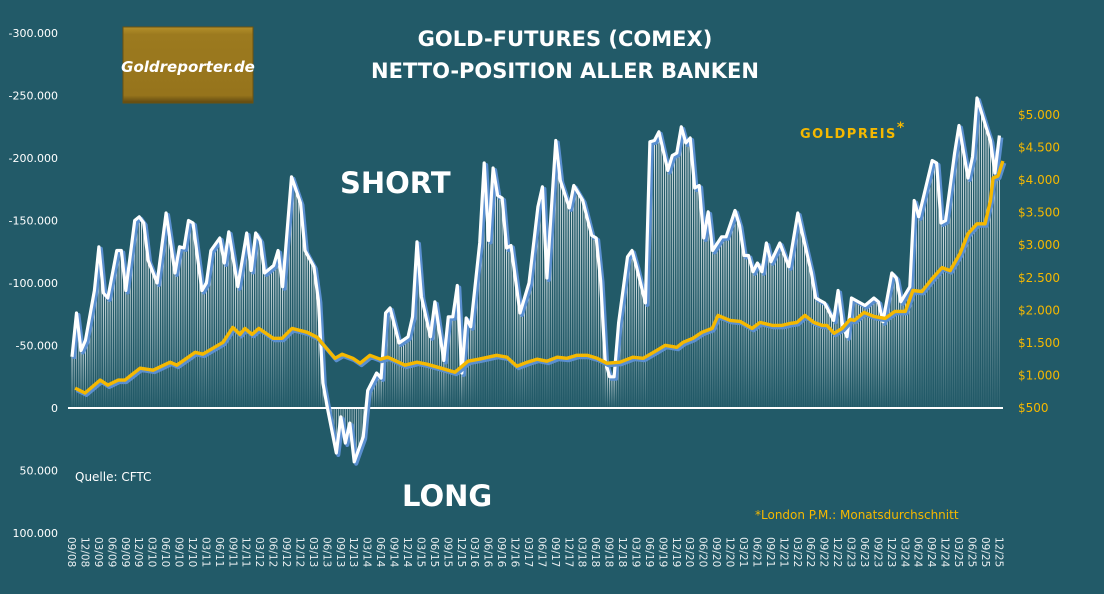 The height and width of the screenshot is (594, 1104). Describe the element at coordinates (582, 552) in the screenshot. I see `x-tick-label: 03/18` at that location.